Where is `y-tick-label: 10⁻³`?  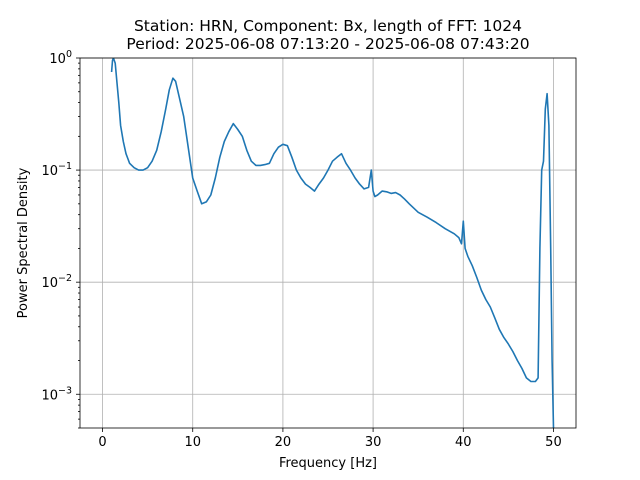 y-tick-label: 10⁻³ is located at coordinates (56, 394).